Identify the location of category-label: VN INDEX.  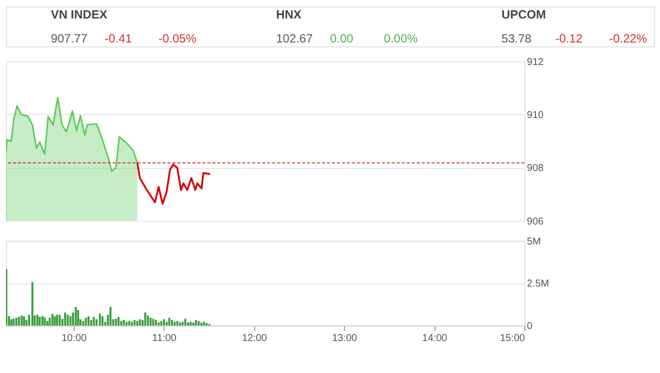
(79, 14).